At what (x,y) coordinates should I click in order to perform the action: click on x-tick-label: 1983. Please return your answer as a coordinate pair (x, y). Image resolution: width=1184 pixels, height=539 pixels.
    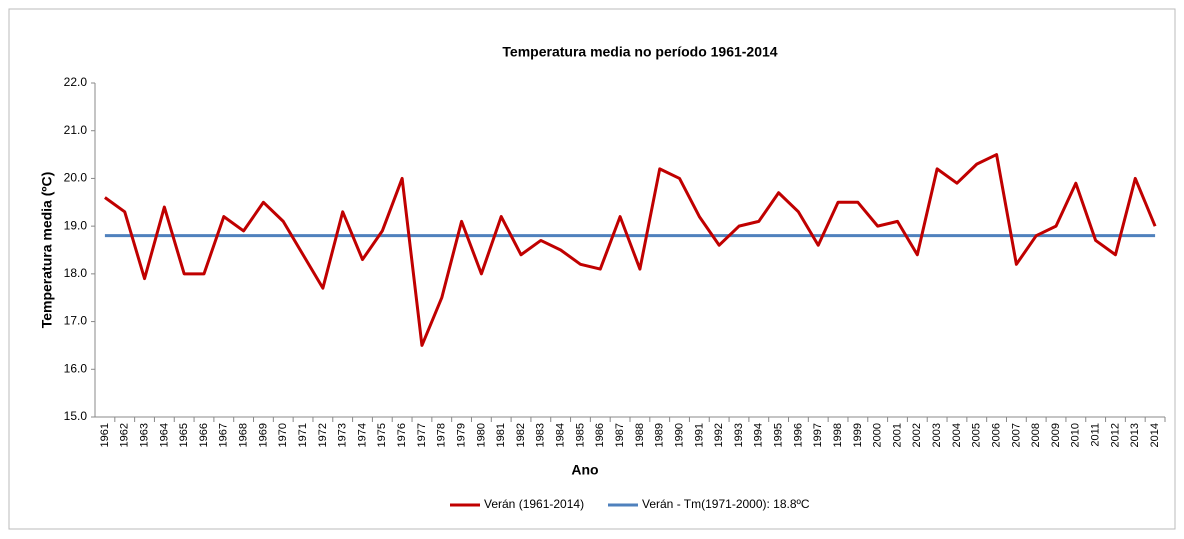
    Looking at the image, I should click on (541, 435).